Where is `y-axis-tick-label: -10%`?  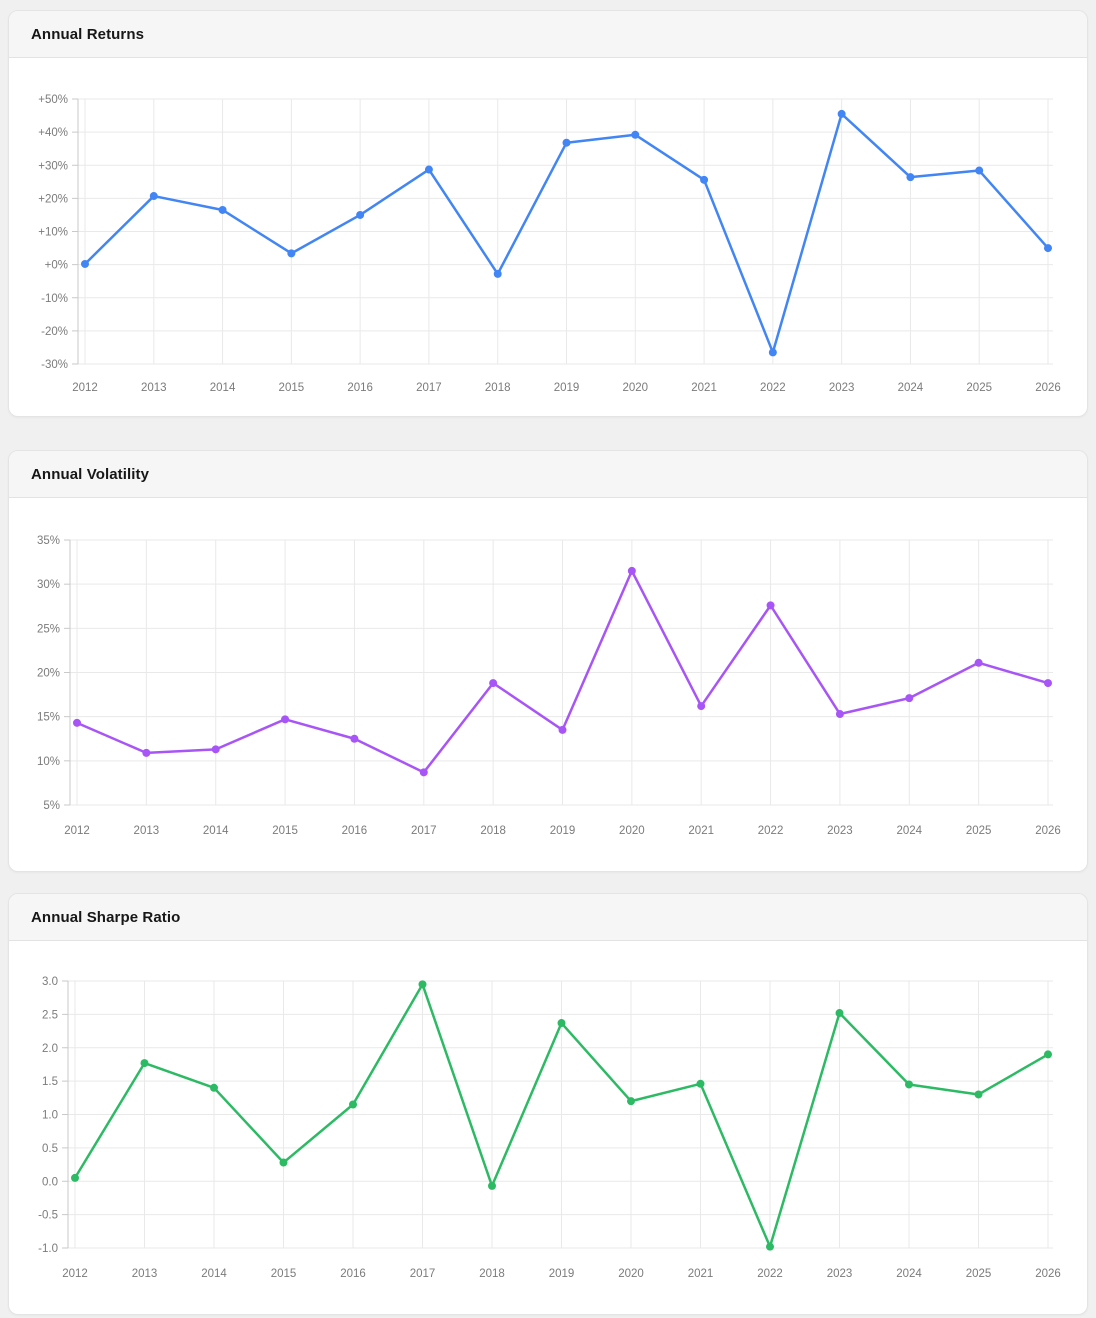
y-axis-tick-label: -10% is located at coordinates (54, 299).